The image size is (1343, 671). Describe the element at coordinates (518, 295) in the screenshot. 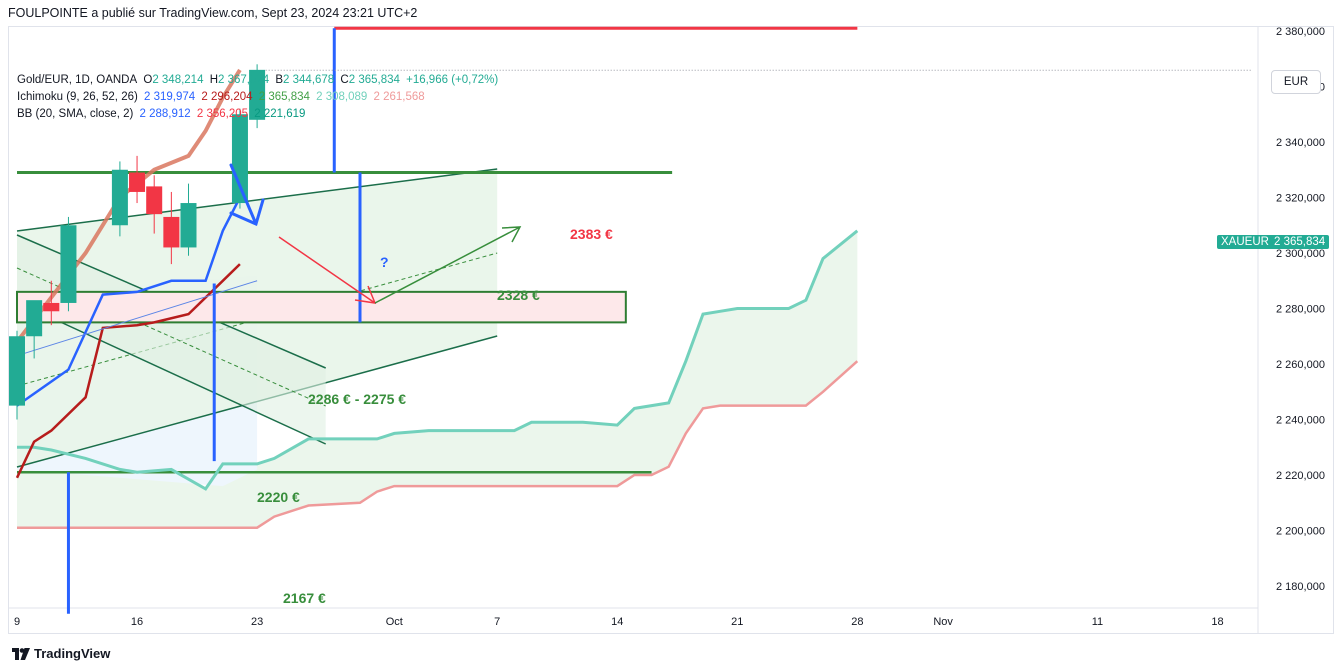

I see `label-2328: 2328 €` at that location.